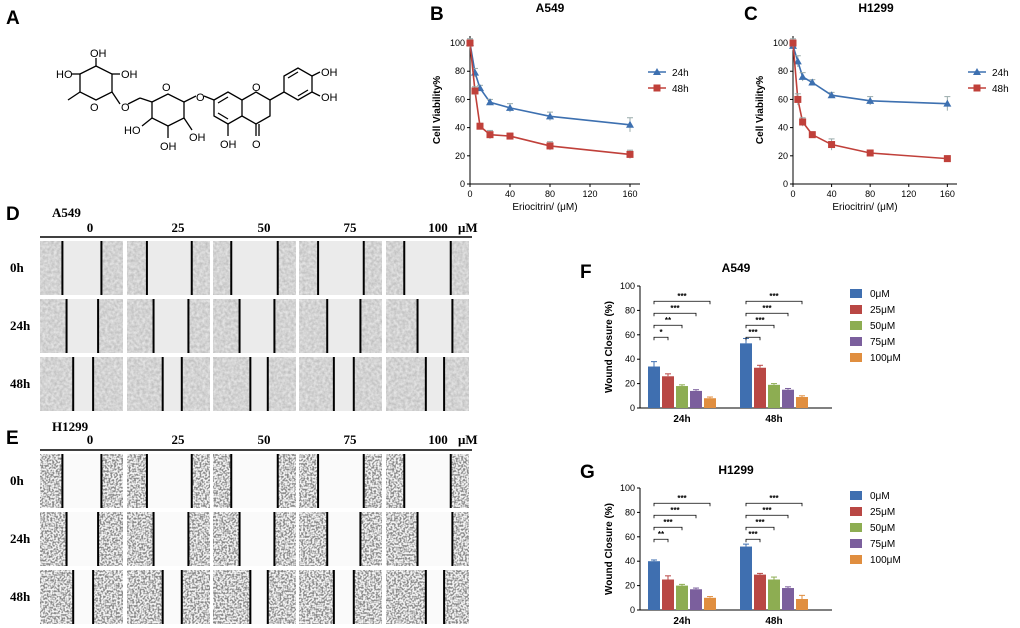 This screenshot has height=628, width=1020. Describe the element at coordinates (66, 212) in the screenshot. I see `cell-line-label: A549` at that location.